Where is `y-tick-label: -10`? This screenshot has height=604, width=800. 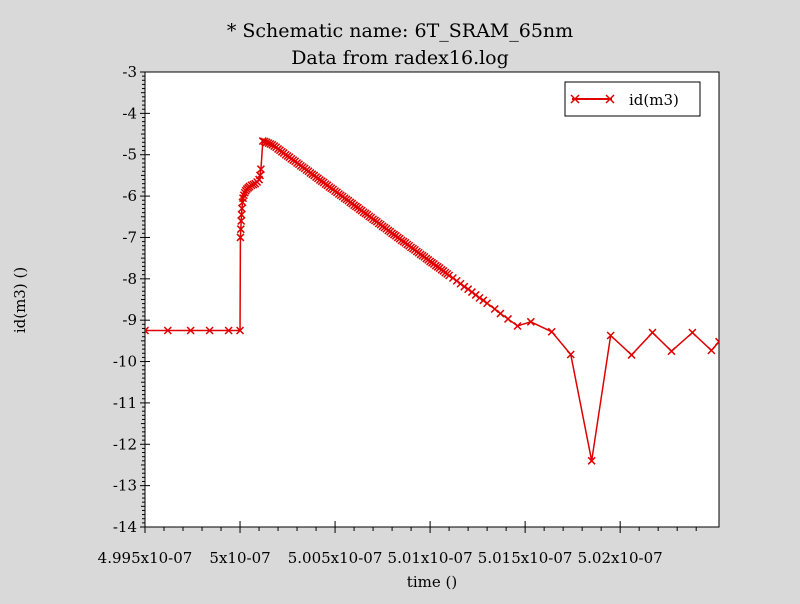
y-tick-label: -10 is located at coordinates (125, 362).